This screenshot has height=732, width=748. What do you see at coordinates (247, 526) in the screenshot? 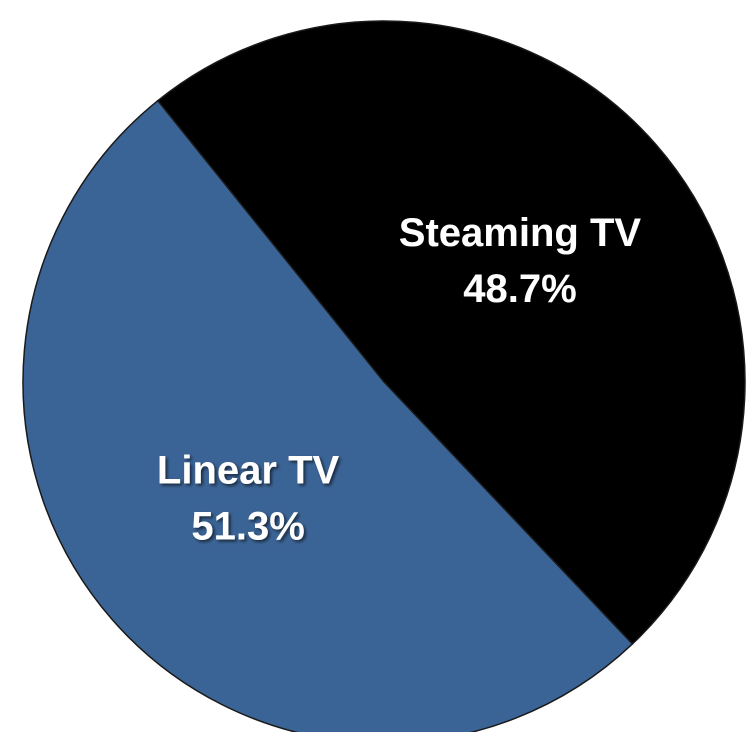
I see `slice-value-label: 51.3%` at bounding box center [247, 526].